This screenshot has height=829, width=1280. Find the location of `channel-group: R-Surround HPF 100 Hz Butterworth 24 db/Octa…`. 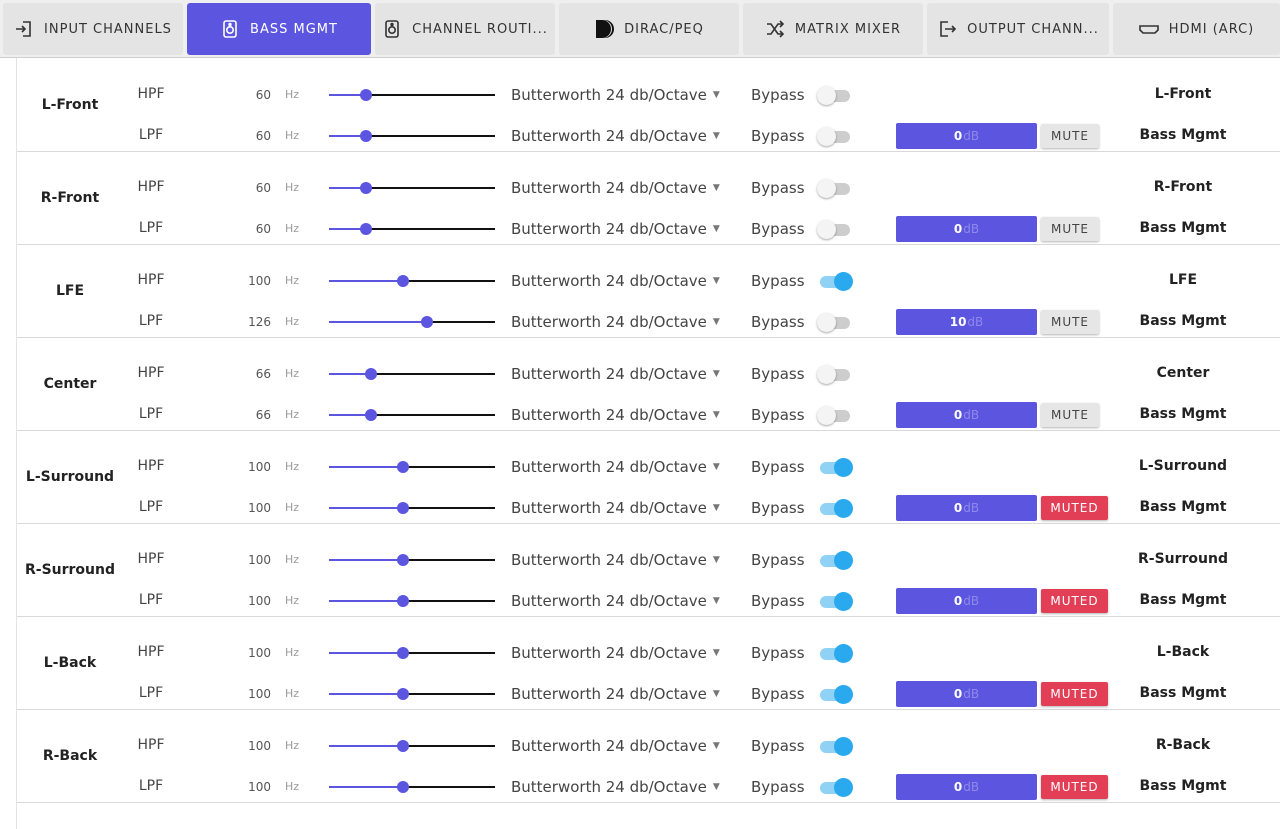

channel-group: R-Surround HPF 100 Hz Butterworth 24 db/Octa… is located at coordinates (648, 570).